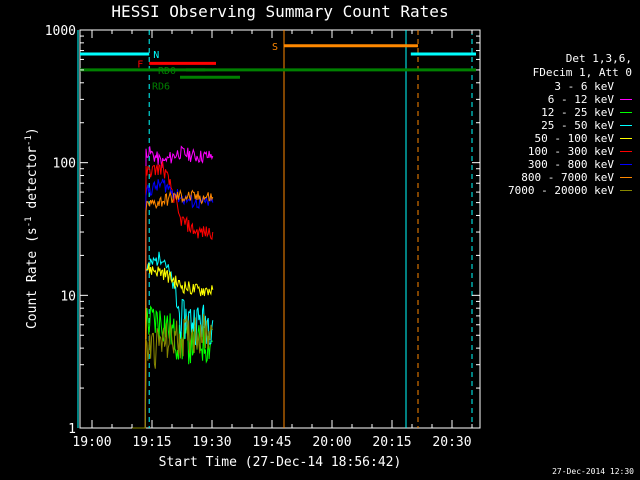 The width and height of the screenshot is (640, 480). I want to click on x-tick-label: 20:00, so click(331, 442).